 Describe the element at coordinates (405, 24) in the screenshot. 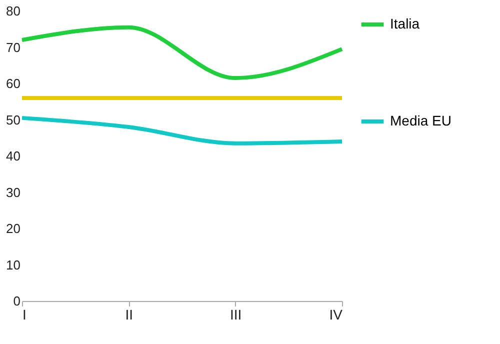

I see `legend-label: Italia` at that location.